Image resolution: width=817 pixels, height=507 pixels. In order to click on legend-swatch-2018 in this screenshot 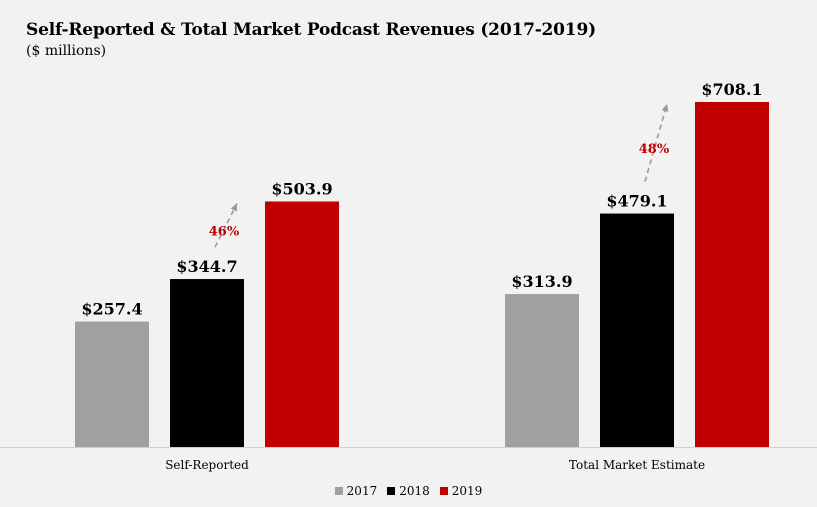, I will do `click(391, 491)`.